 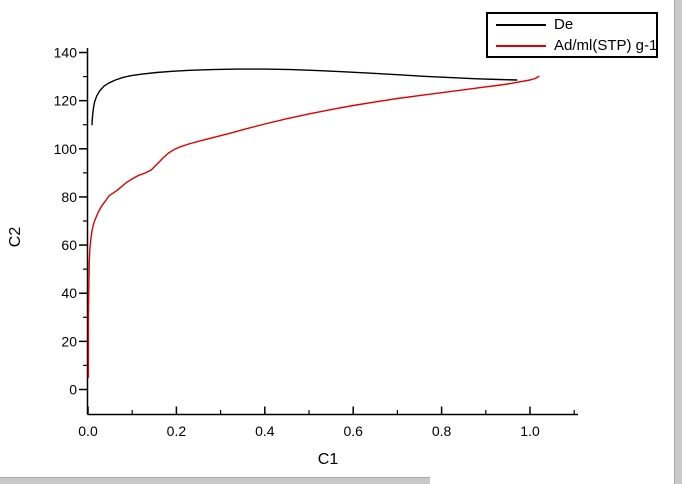 I want to click on legend-item-0: De, so click(x=572, y=24).